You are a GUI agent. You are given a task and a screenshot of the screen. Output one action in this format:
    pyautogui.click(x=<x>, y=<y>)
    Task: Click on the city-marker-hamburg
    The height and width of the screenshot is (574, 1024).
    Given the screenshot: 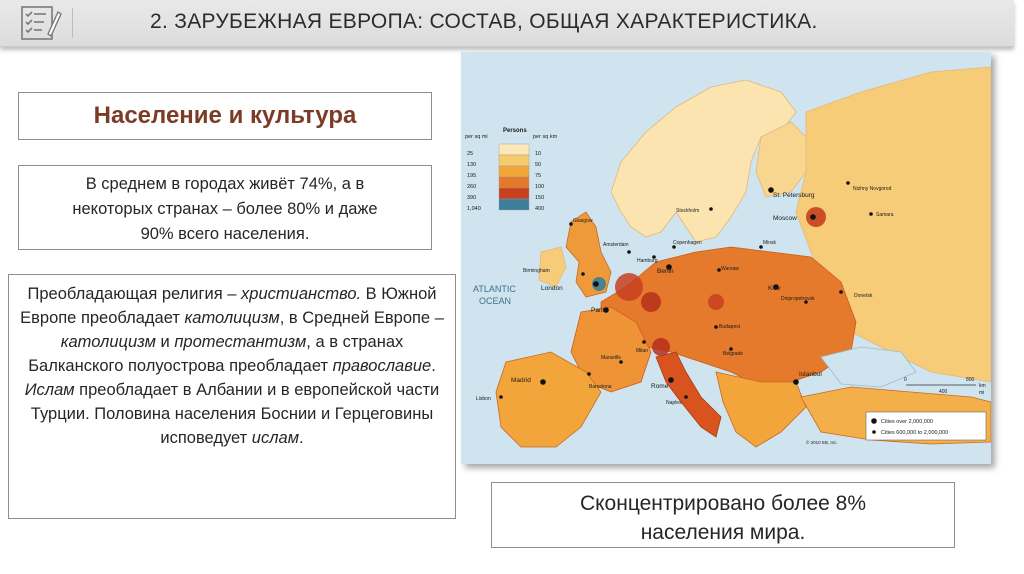 What is the action you would take?
    pyautogui.click(x=654, y=257)
    